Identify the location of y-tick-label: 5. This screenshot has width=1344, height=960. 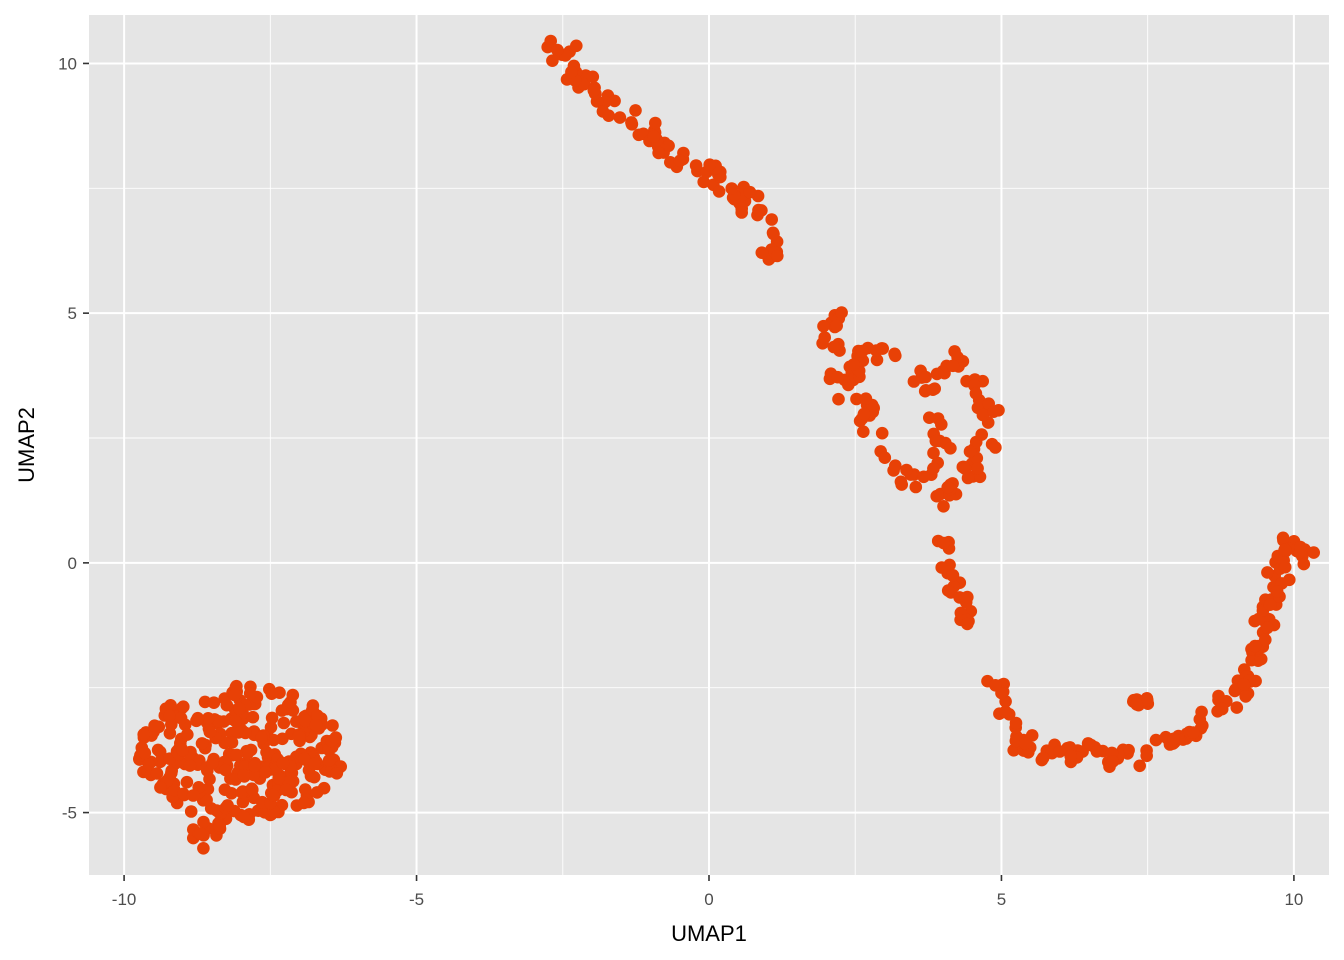
(72, 313).